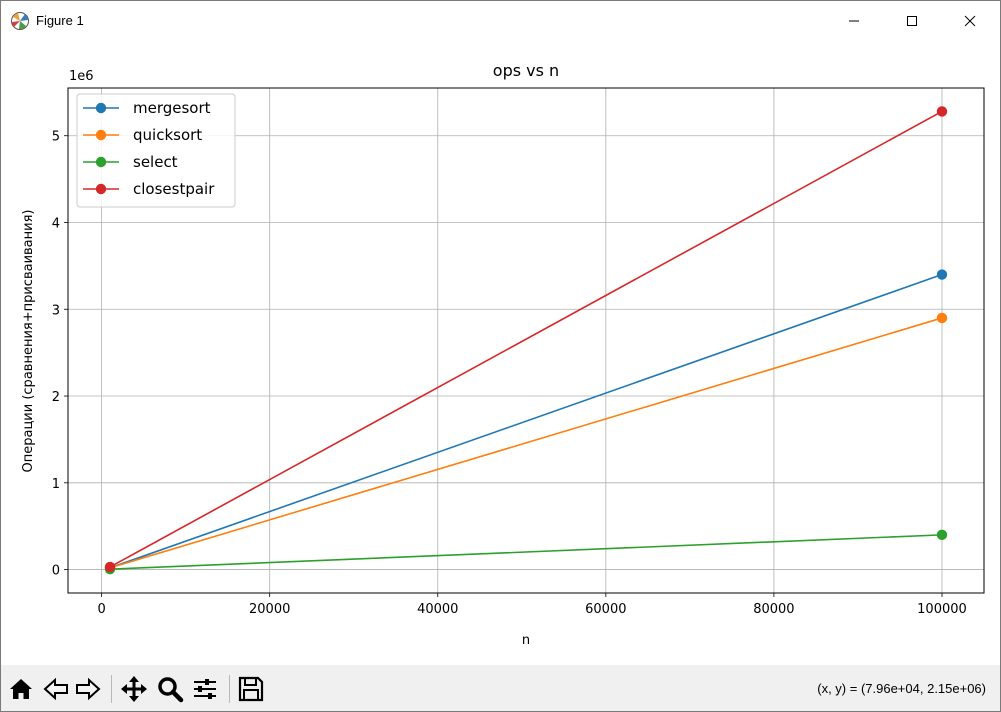  Describe the element at coordinates (56, 397) in the screenshot. I see `y-tick-label: 2` at that location.